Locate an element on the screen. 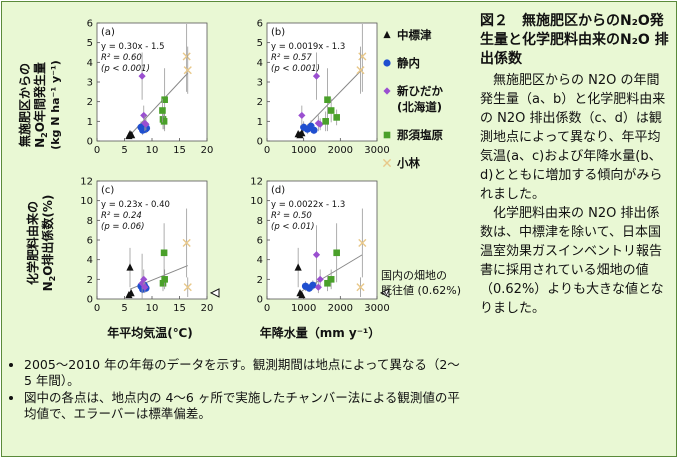  legend-label: 静内 is located at coordinates (408, 63).